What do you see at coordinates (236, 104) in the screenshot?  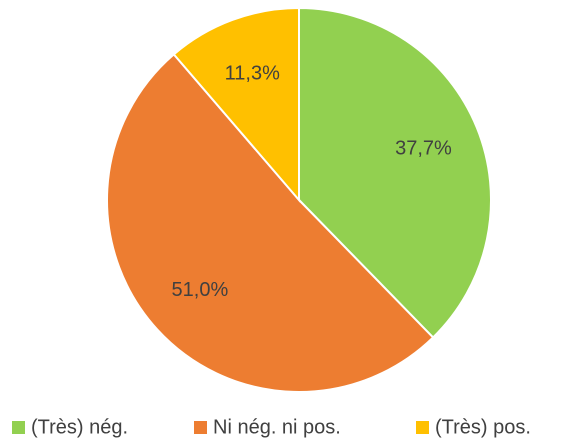 I see `pie-slice` at bounding box center [236, 104].